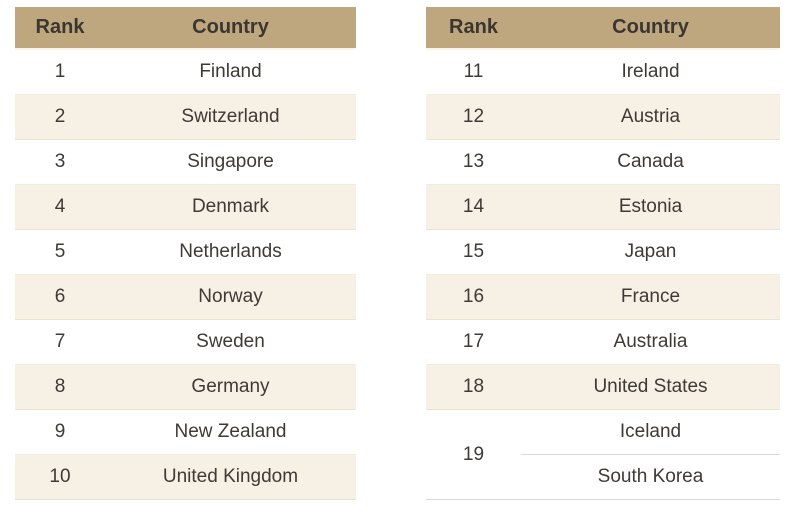  Describe the element at coordinates (230, 386) in the screenshot. I see `country-cell: Germany` at that location.